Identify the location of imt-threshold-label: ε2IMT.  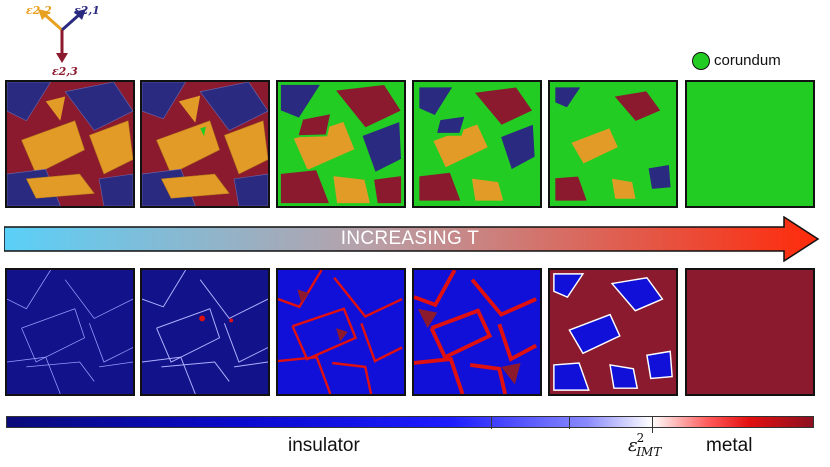
(645, 445).